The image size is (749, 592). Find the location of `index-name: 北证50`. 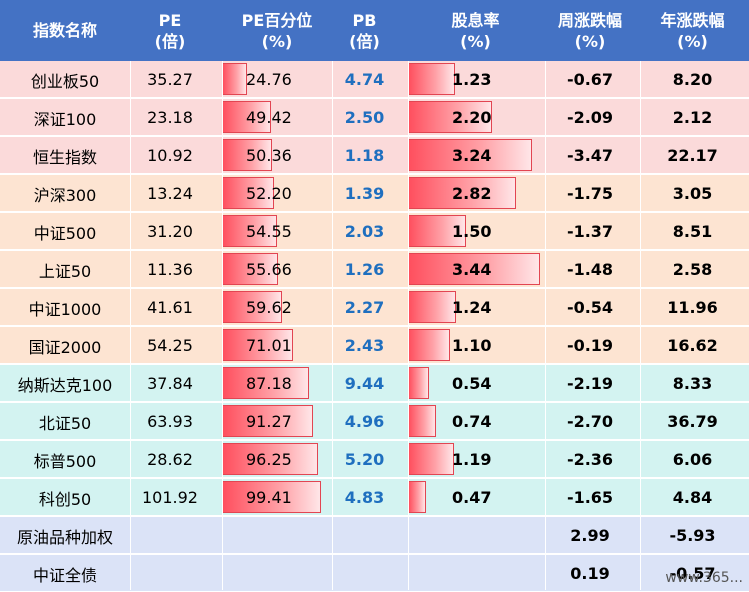

index-name: 北证50 is located at coordinates (65, 423).